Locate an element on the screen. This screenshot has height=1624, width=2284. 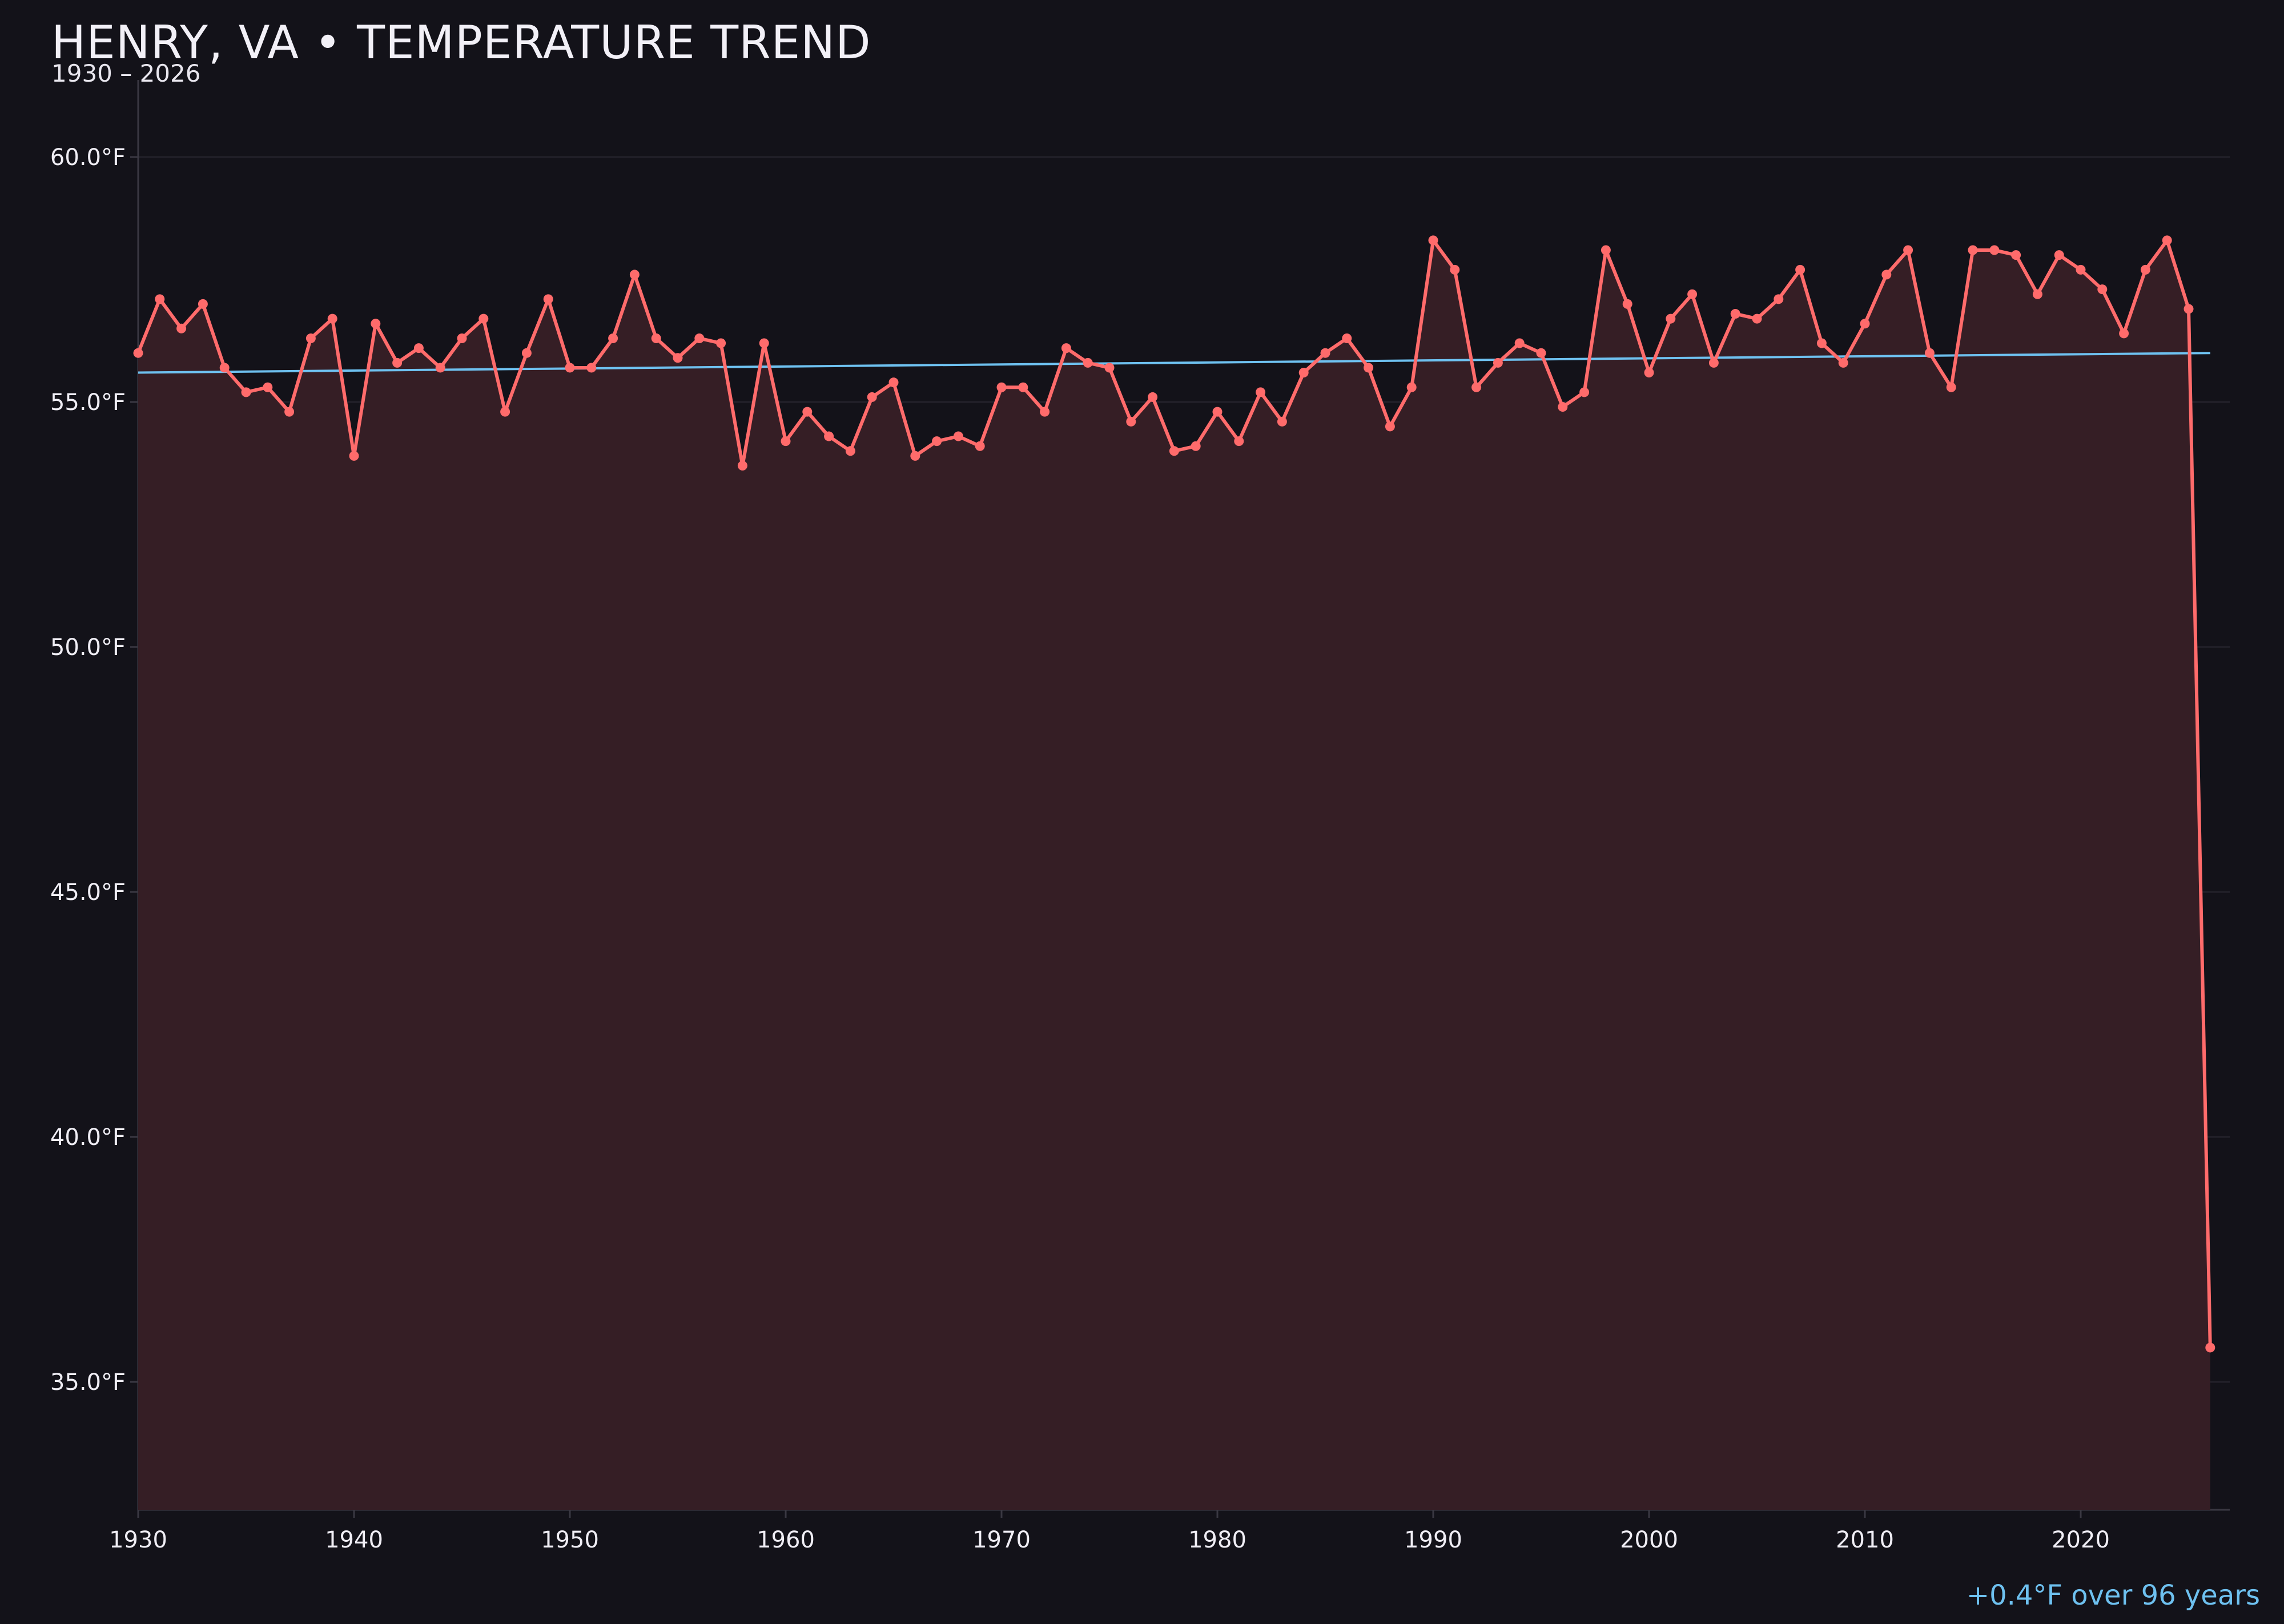
y-tick-label: 40.0°F is located at coordinates (88, 1137).